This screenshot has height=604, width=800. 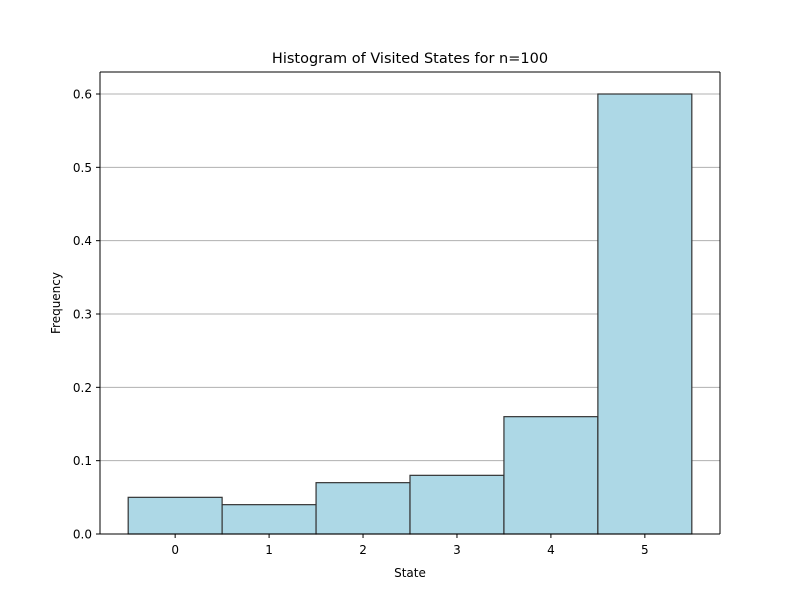 What do you see at coordinates (410, 545) in the screenshot?
I see `x-axis-ticks: 0 1 2 3 4 5` at bounding box center [410, 545].